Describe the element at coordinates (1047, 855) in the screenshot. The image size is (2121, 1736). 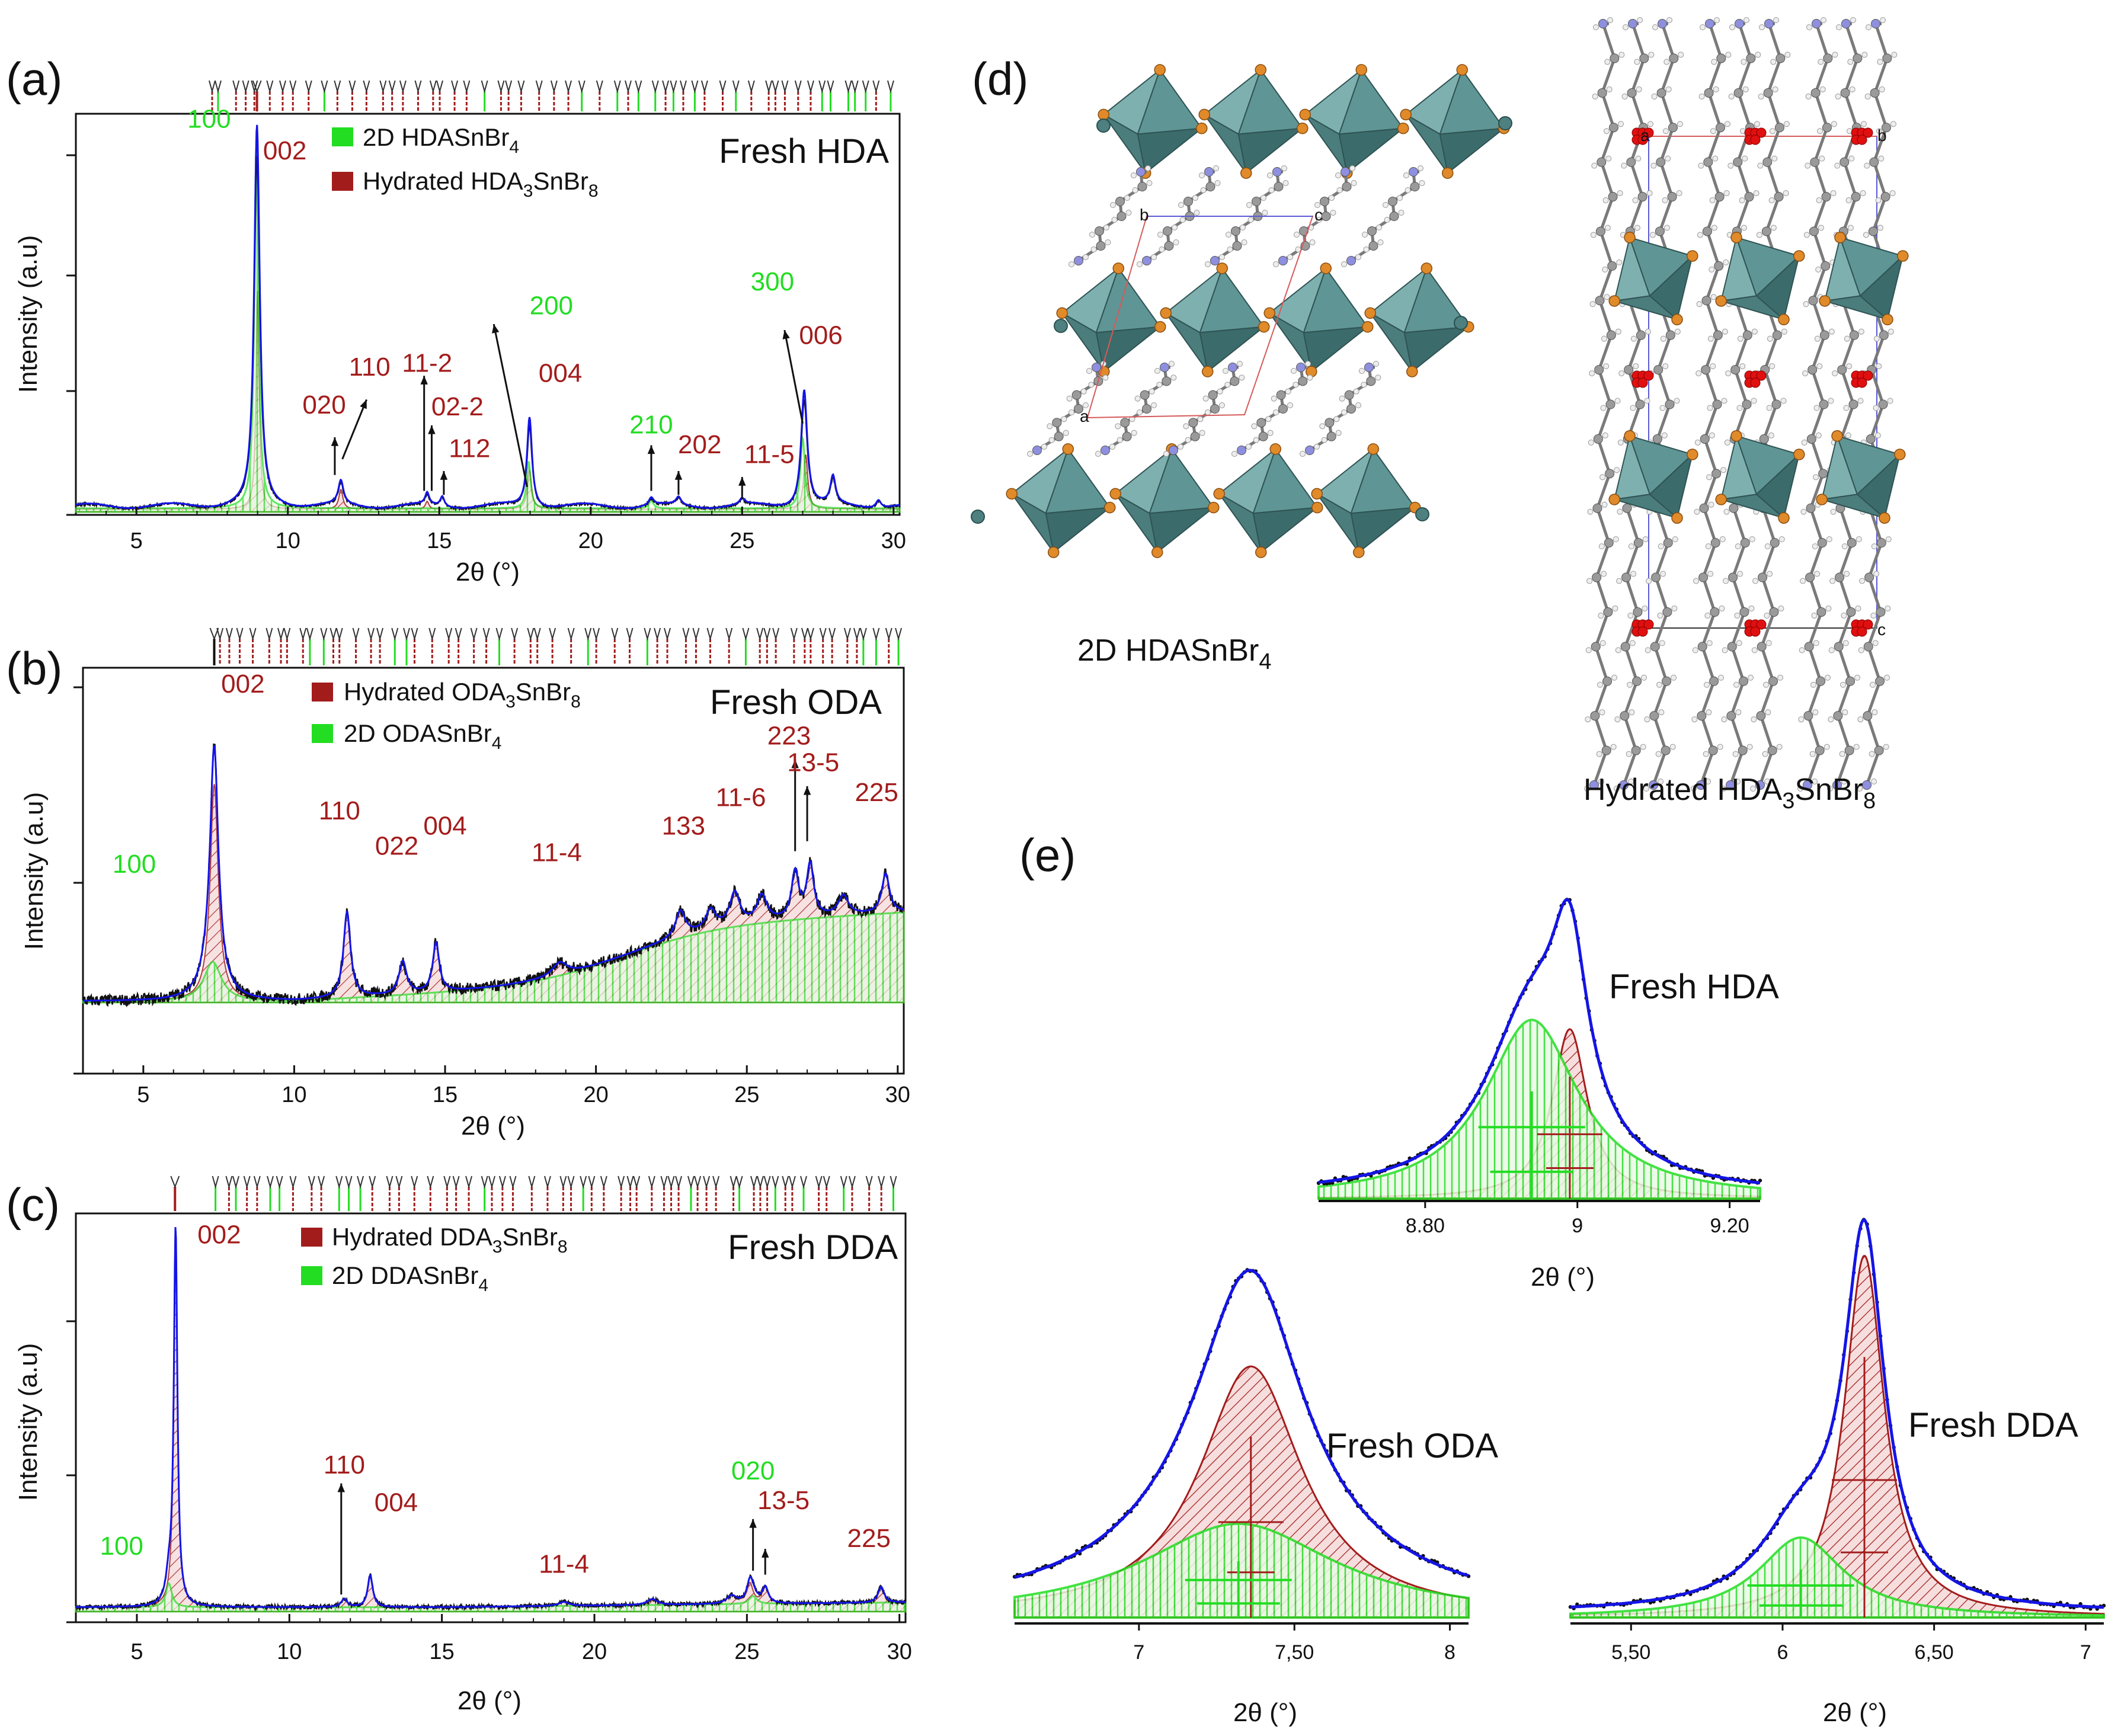
I see `panel-label-e: (e)` at that location.